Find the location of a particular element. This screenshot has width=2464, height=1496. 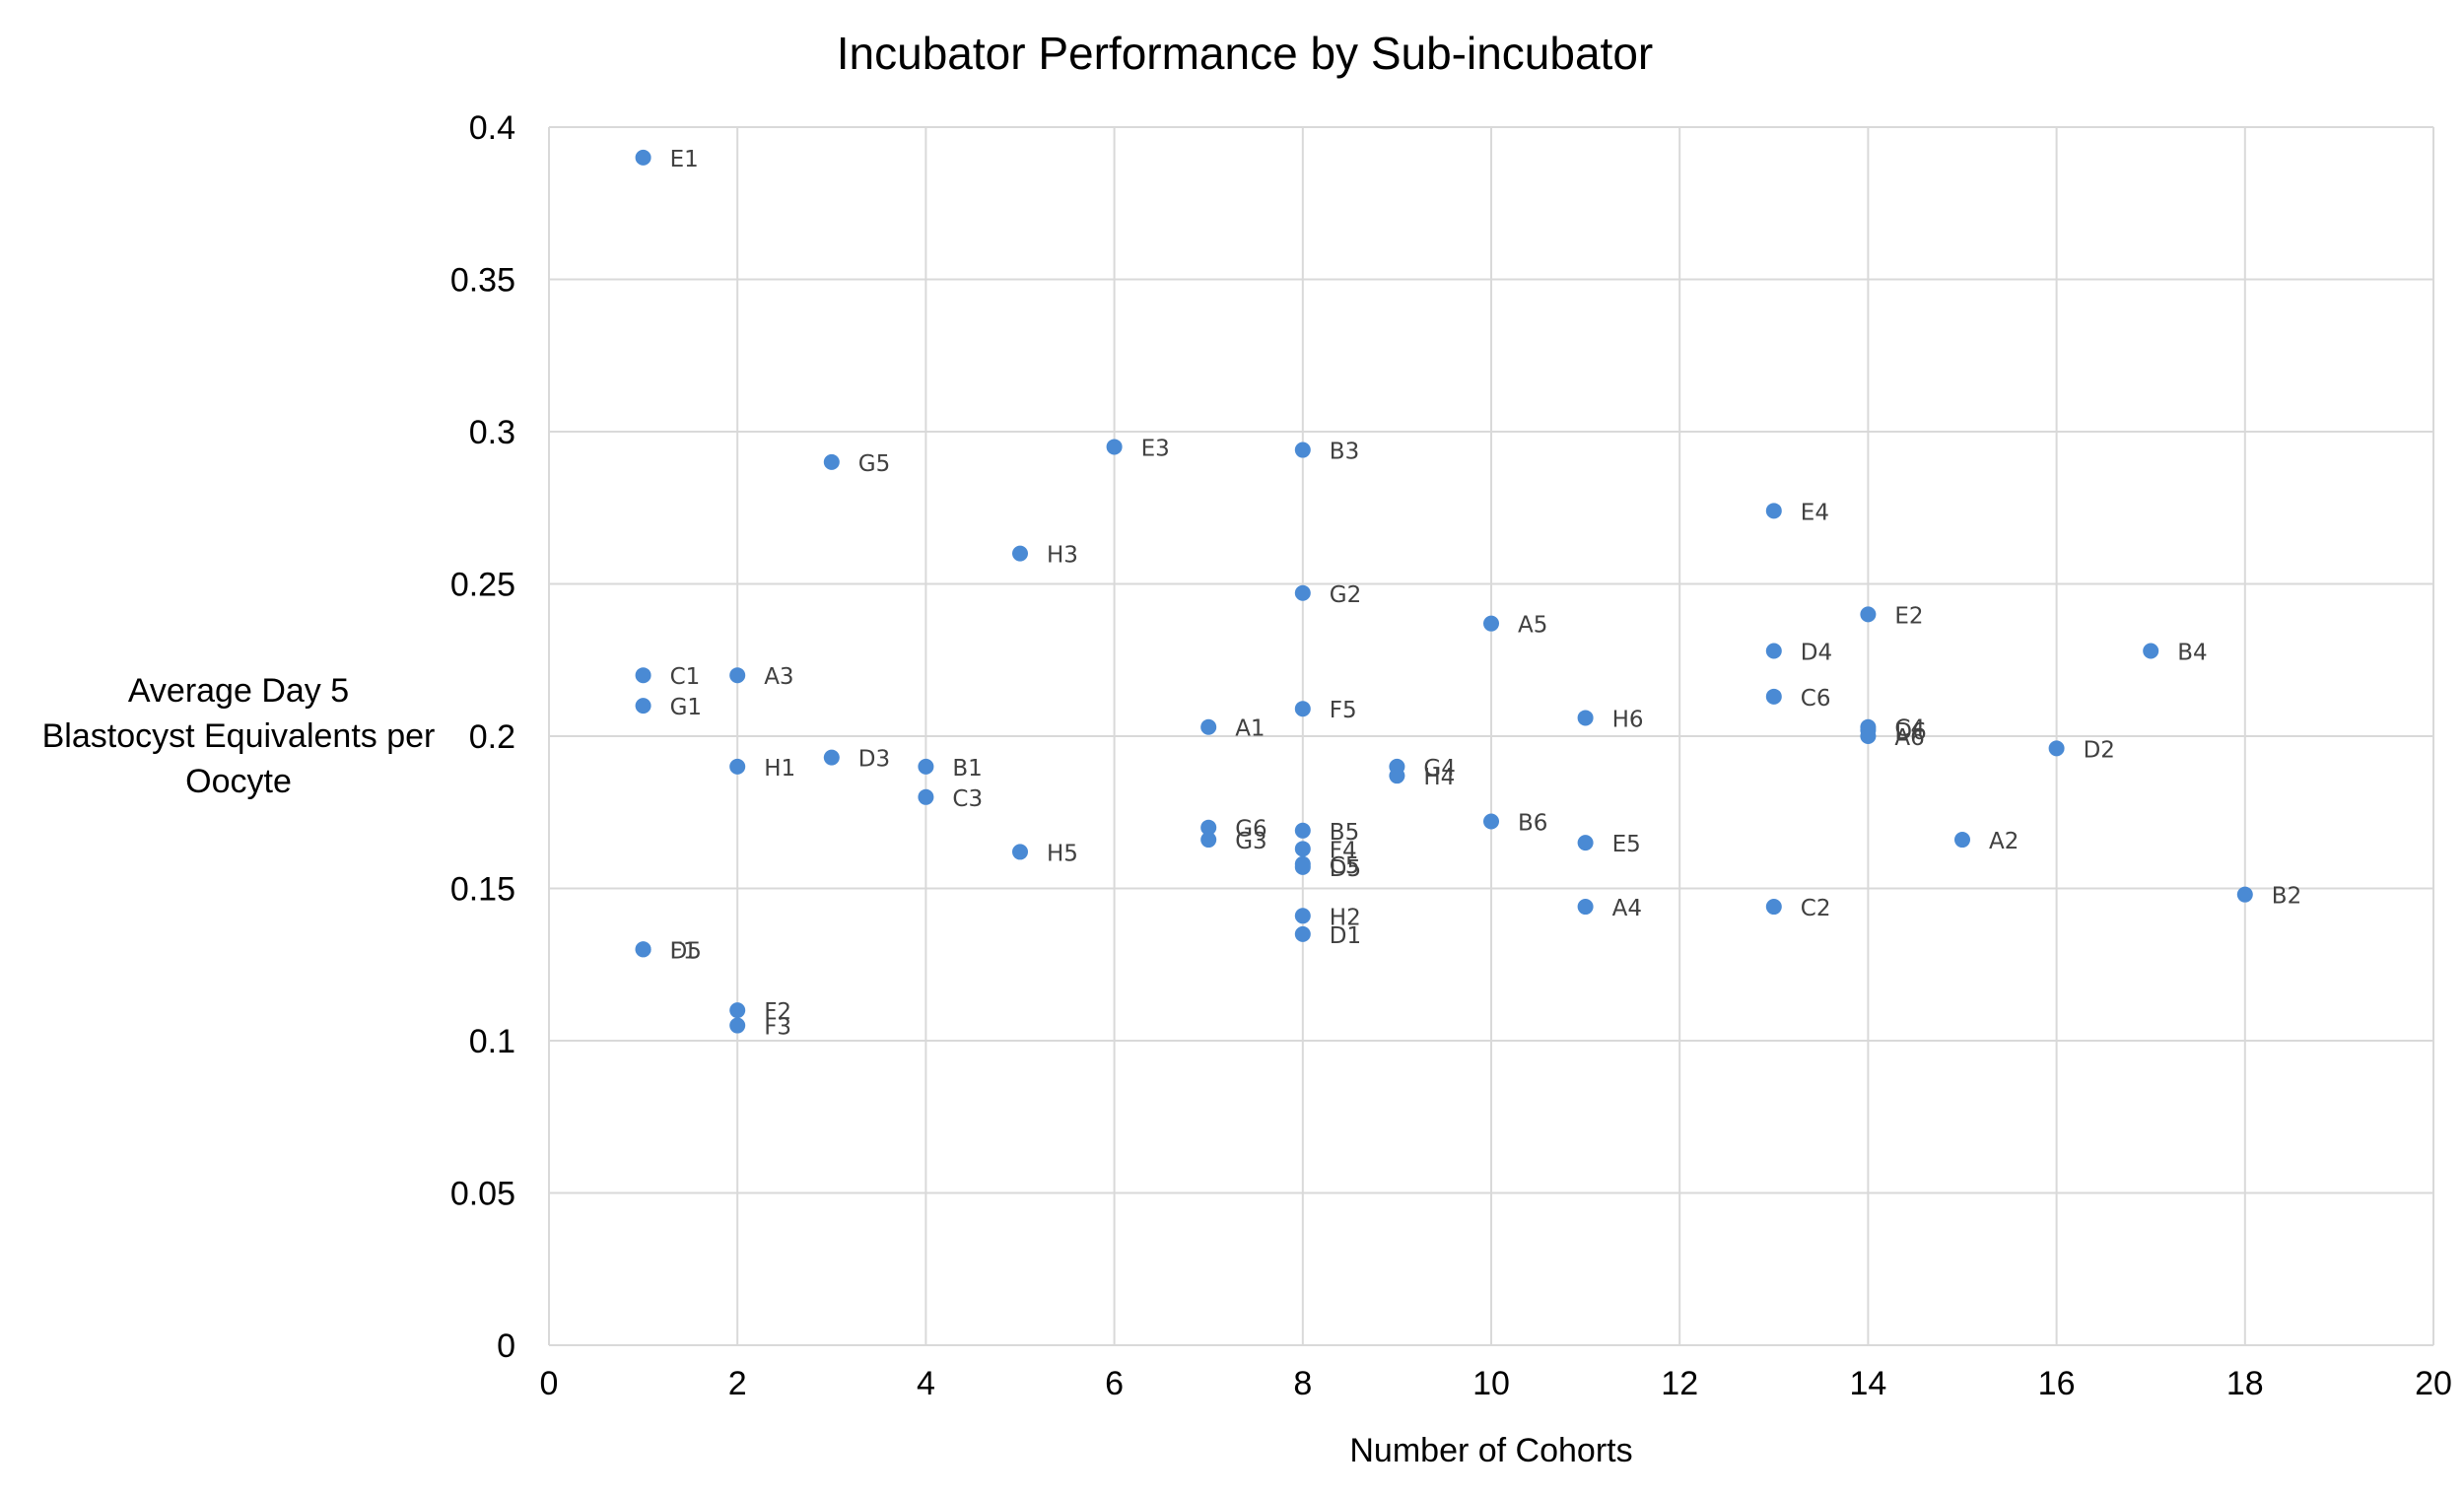

y-tick-label: 0.15 is located at coordinates (482, 890).